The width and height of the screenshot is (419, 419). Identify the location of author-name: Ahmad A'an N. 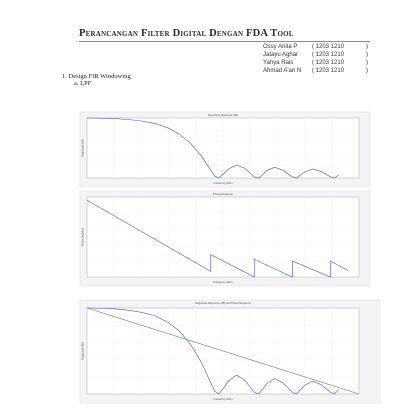
(282, 71).